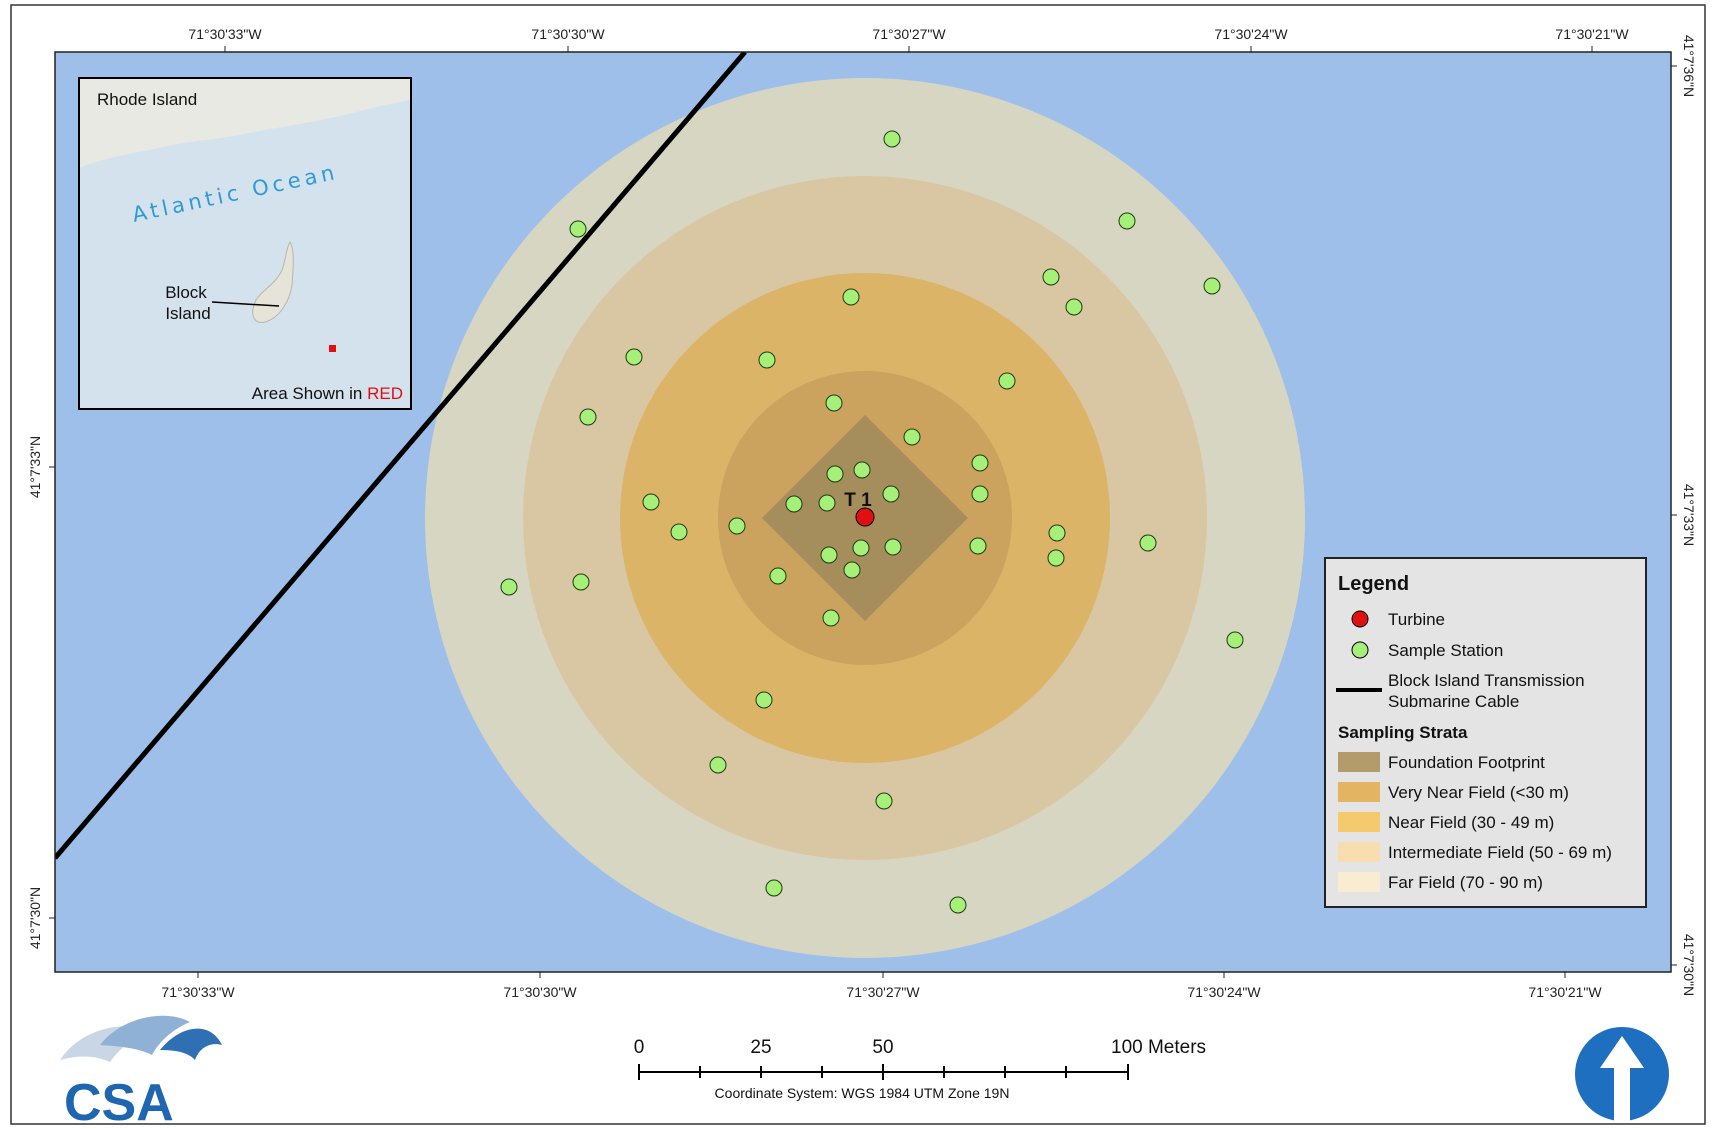  I want to click on logo-text: CSA, so click(119, 1101).